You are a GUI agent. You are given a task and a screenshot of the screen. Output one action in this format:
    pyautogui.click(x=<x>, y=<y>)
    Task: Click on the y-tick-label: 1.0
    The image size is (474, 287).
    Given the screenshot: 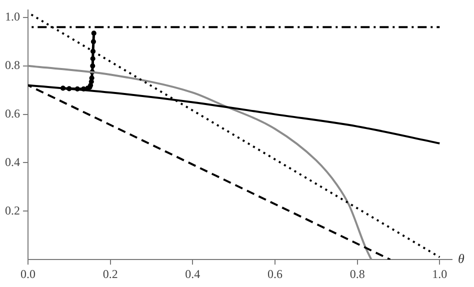 What is the action you would take?
    pyautogui.click(x=12, y=17)
    